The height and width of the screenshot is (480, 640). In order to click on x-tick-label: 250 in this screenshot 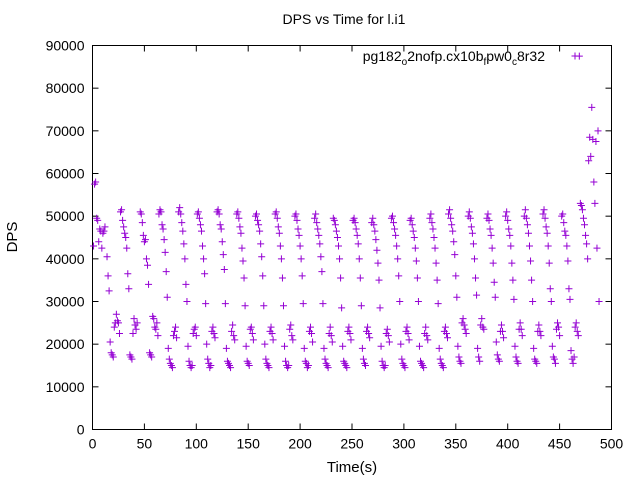, I will do `click(352, 444)`.